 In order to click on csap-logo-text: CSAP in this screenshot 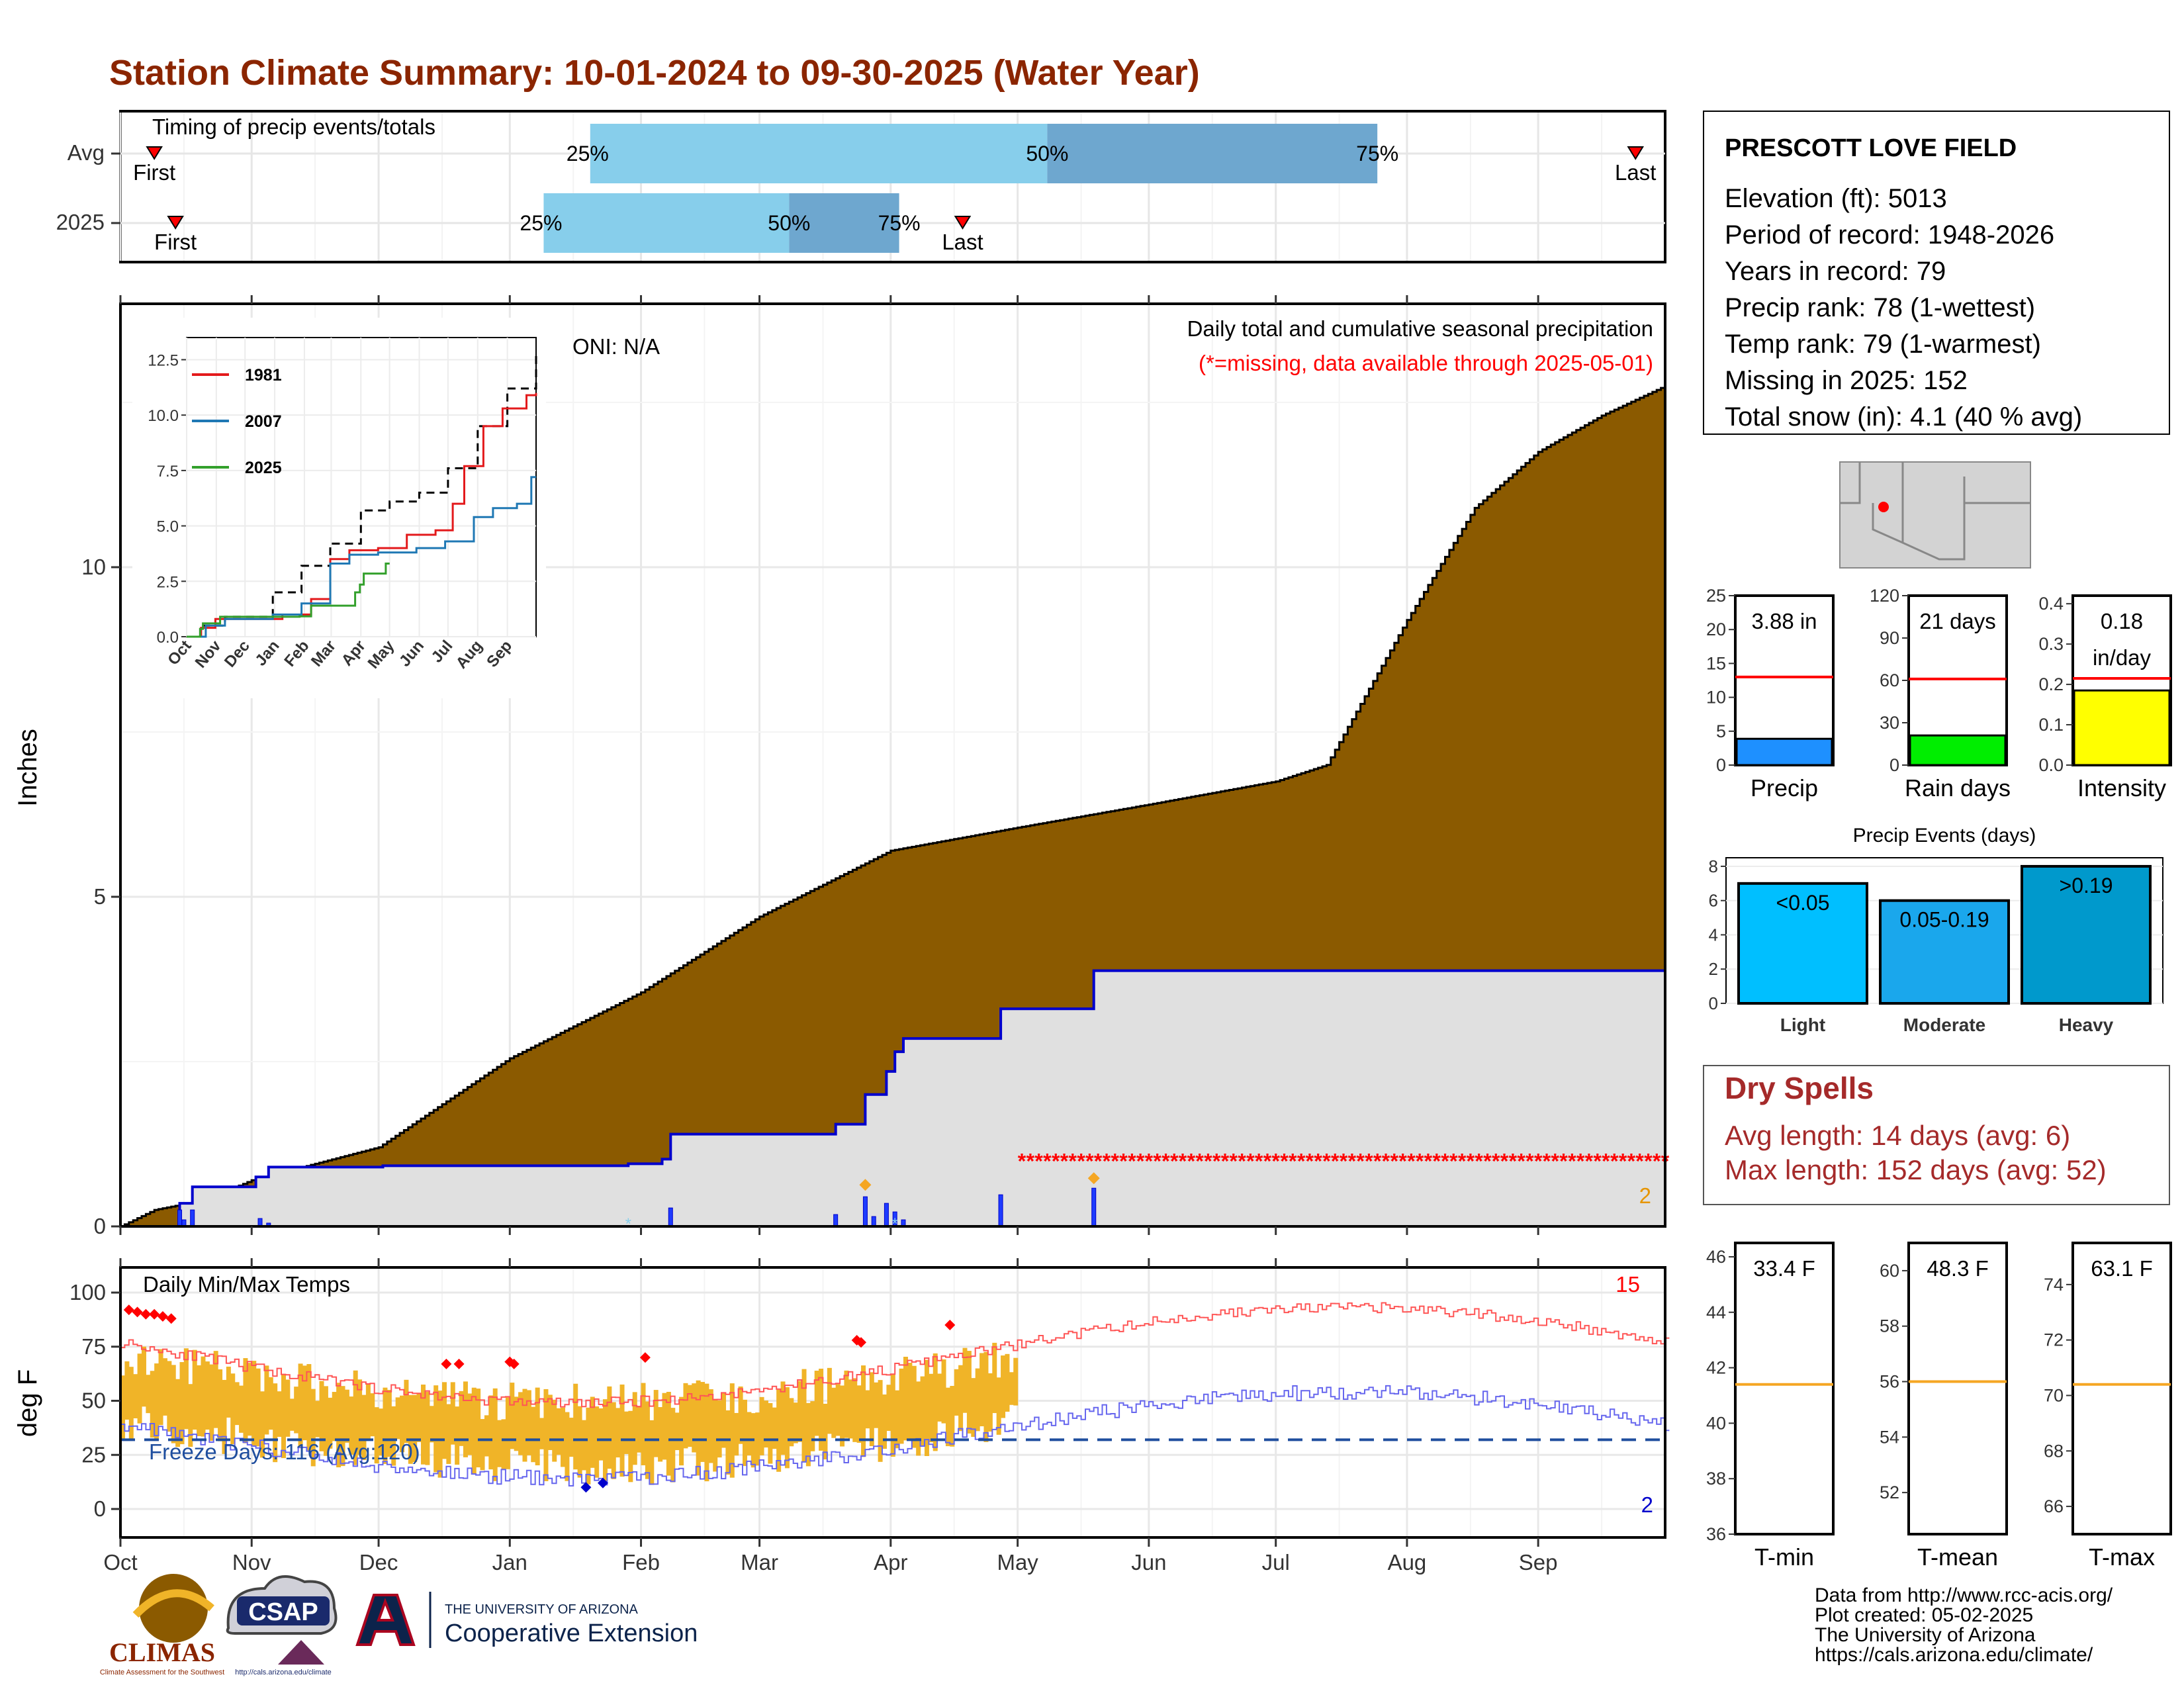, I will do `click(283, 1612)`.